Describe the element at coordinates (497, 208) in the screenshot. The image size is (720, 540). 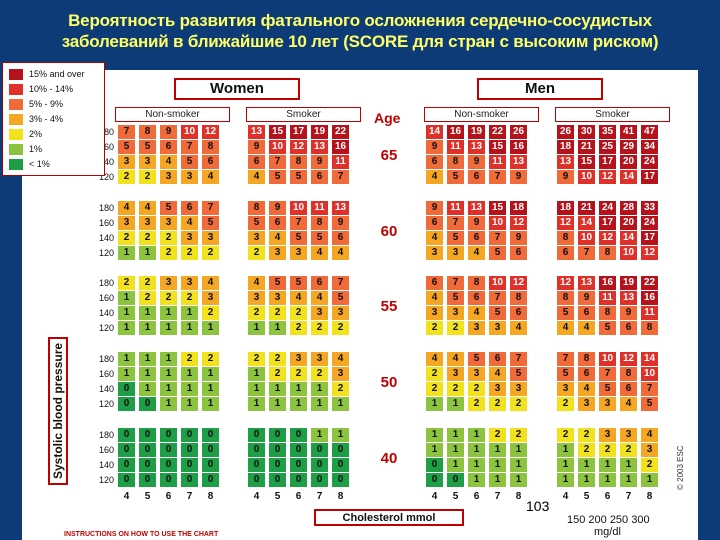
I see `heatmap-cell: 15` at that location.